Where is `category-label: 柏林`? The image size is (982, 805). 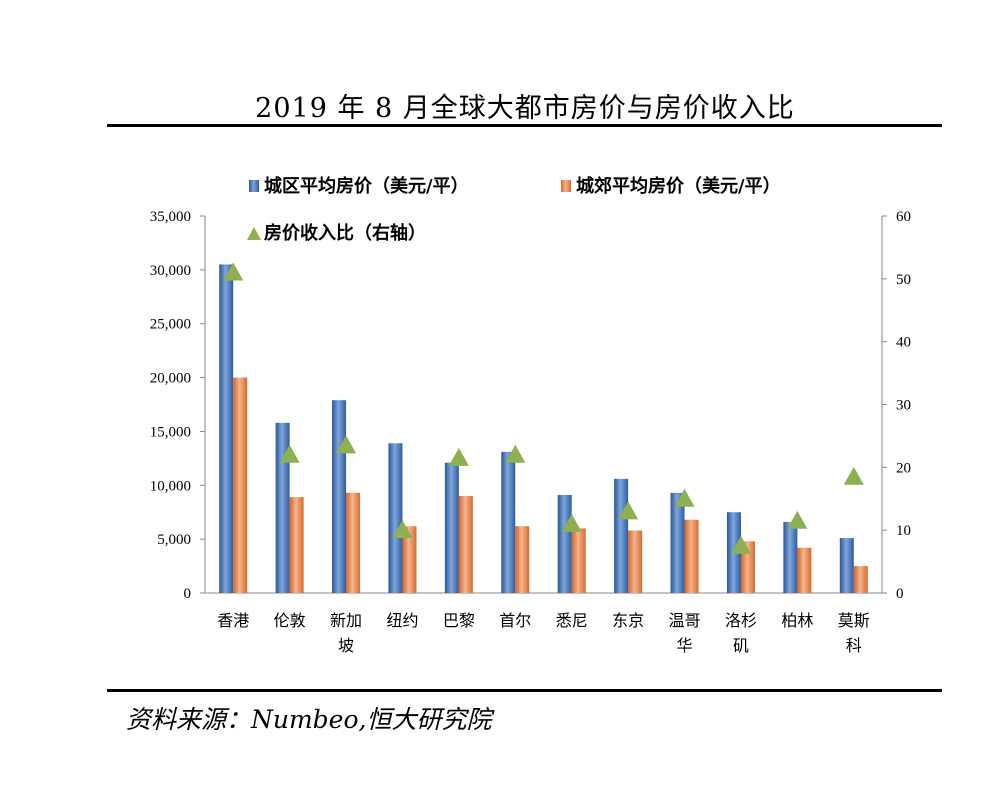
category-label: 柏林 is located at coordinates (797, 620).